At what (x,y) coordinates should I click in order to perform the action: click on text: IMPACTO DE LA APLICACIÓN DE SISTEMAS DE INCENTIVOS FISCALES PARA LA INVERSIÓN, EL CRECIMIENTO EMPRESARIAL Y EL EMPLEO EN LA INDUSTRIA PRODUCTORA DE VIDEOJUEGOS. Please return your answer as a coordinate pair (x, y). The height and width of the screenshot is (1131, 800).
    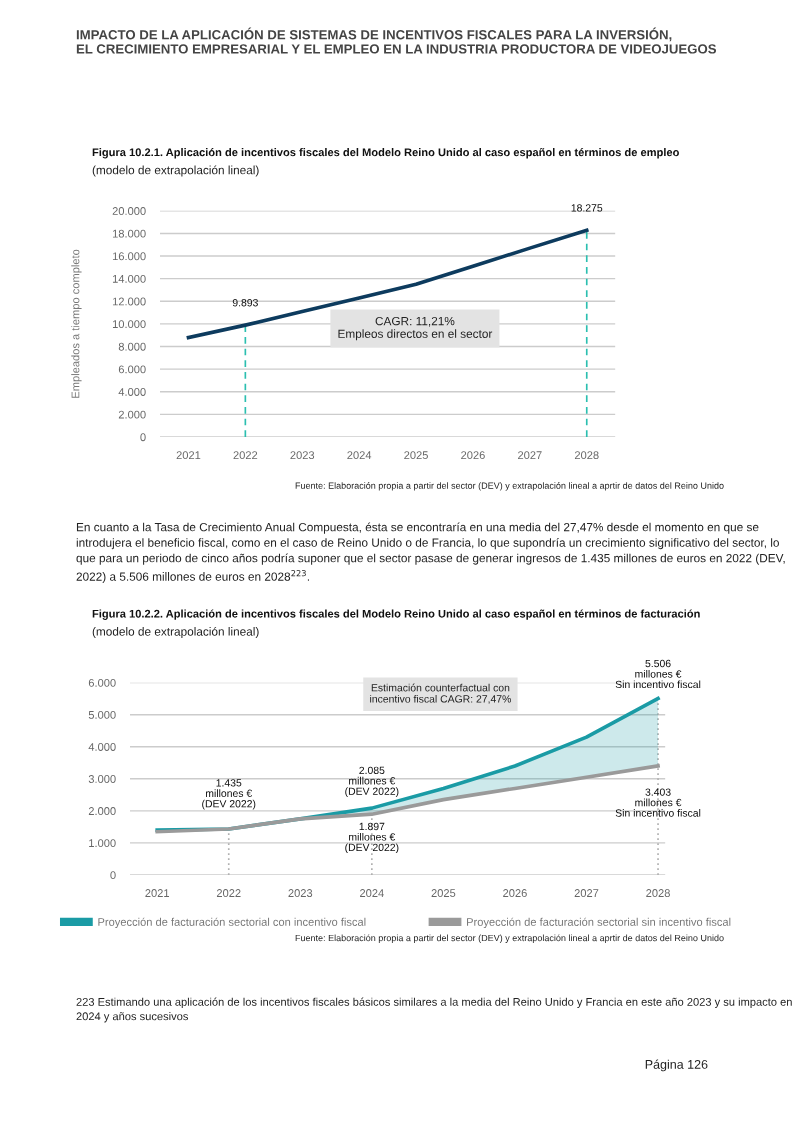
    Looking at the image, I should click on (396, 40).